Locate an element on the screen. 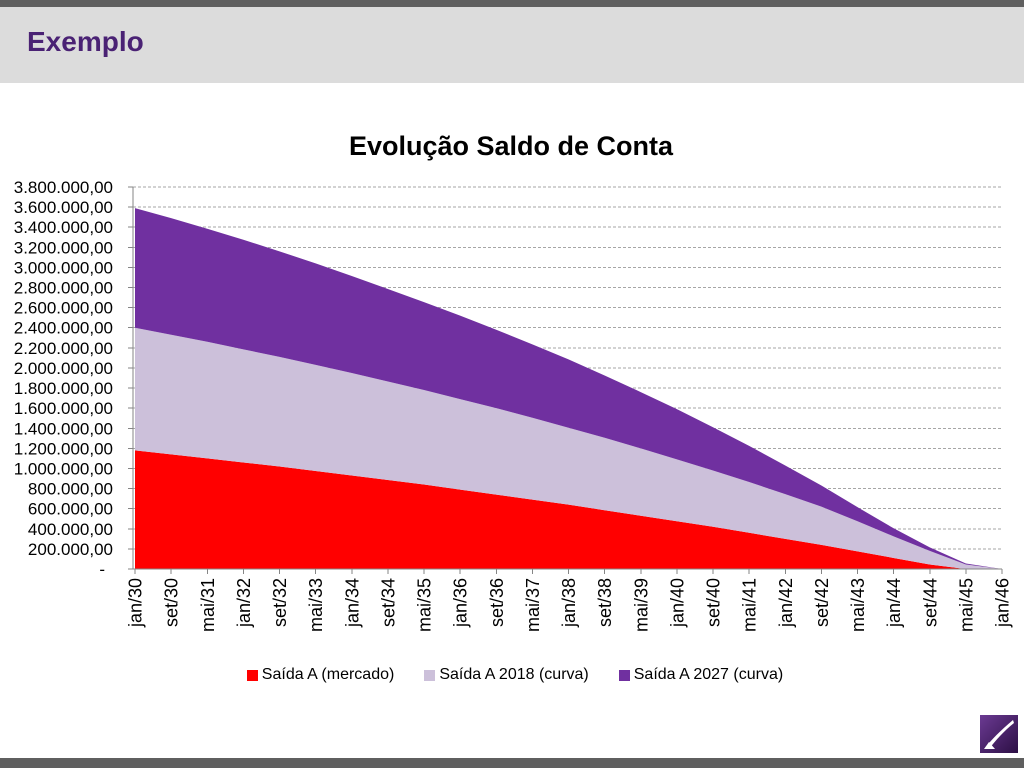  y-tick-label: 2.600.000,00 is located at coordinates (63, 308).